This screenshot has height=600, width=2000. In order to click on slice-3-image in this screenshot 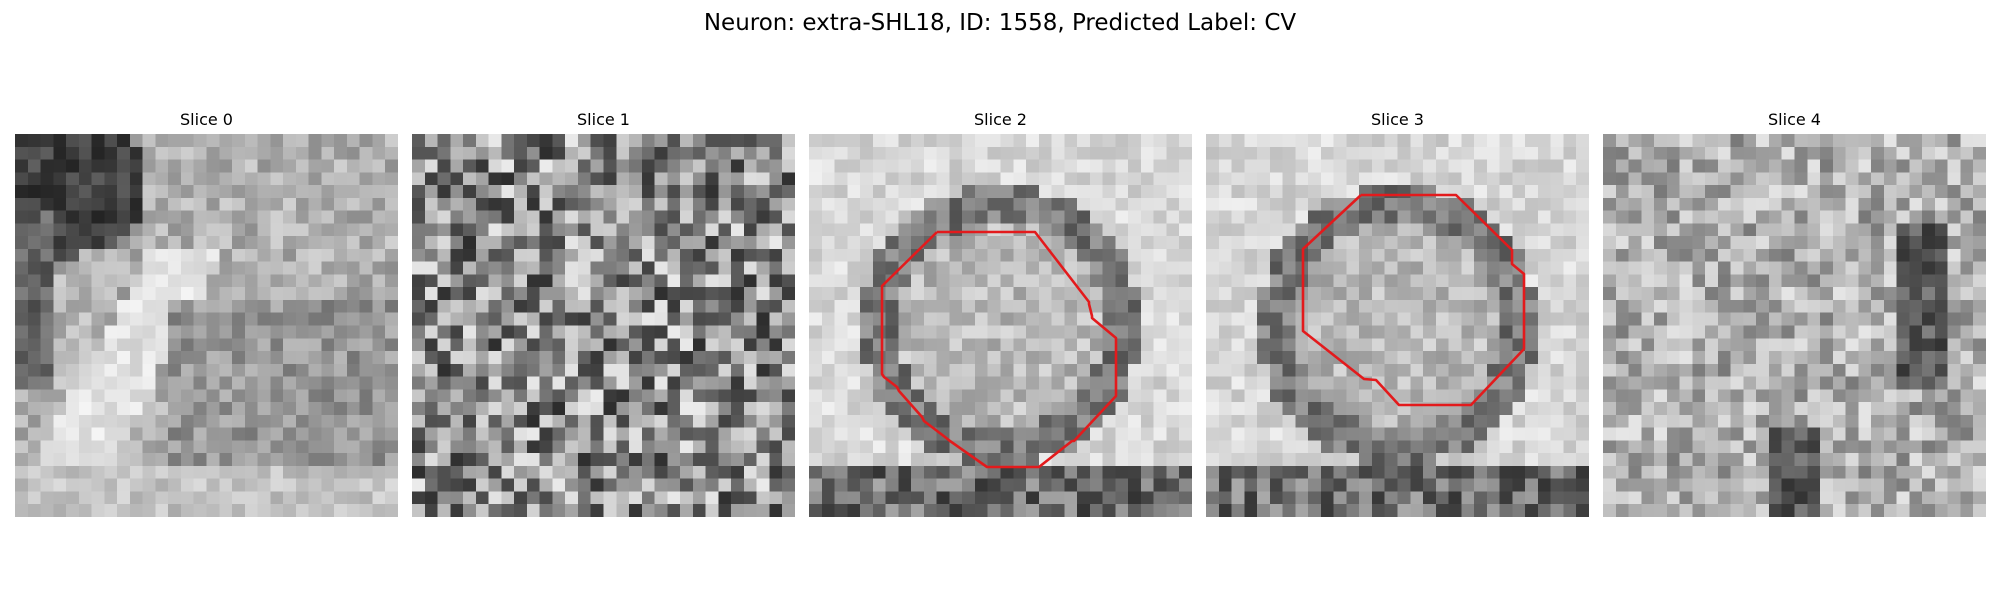, I will do `click(1397, 325)`.